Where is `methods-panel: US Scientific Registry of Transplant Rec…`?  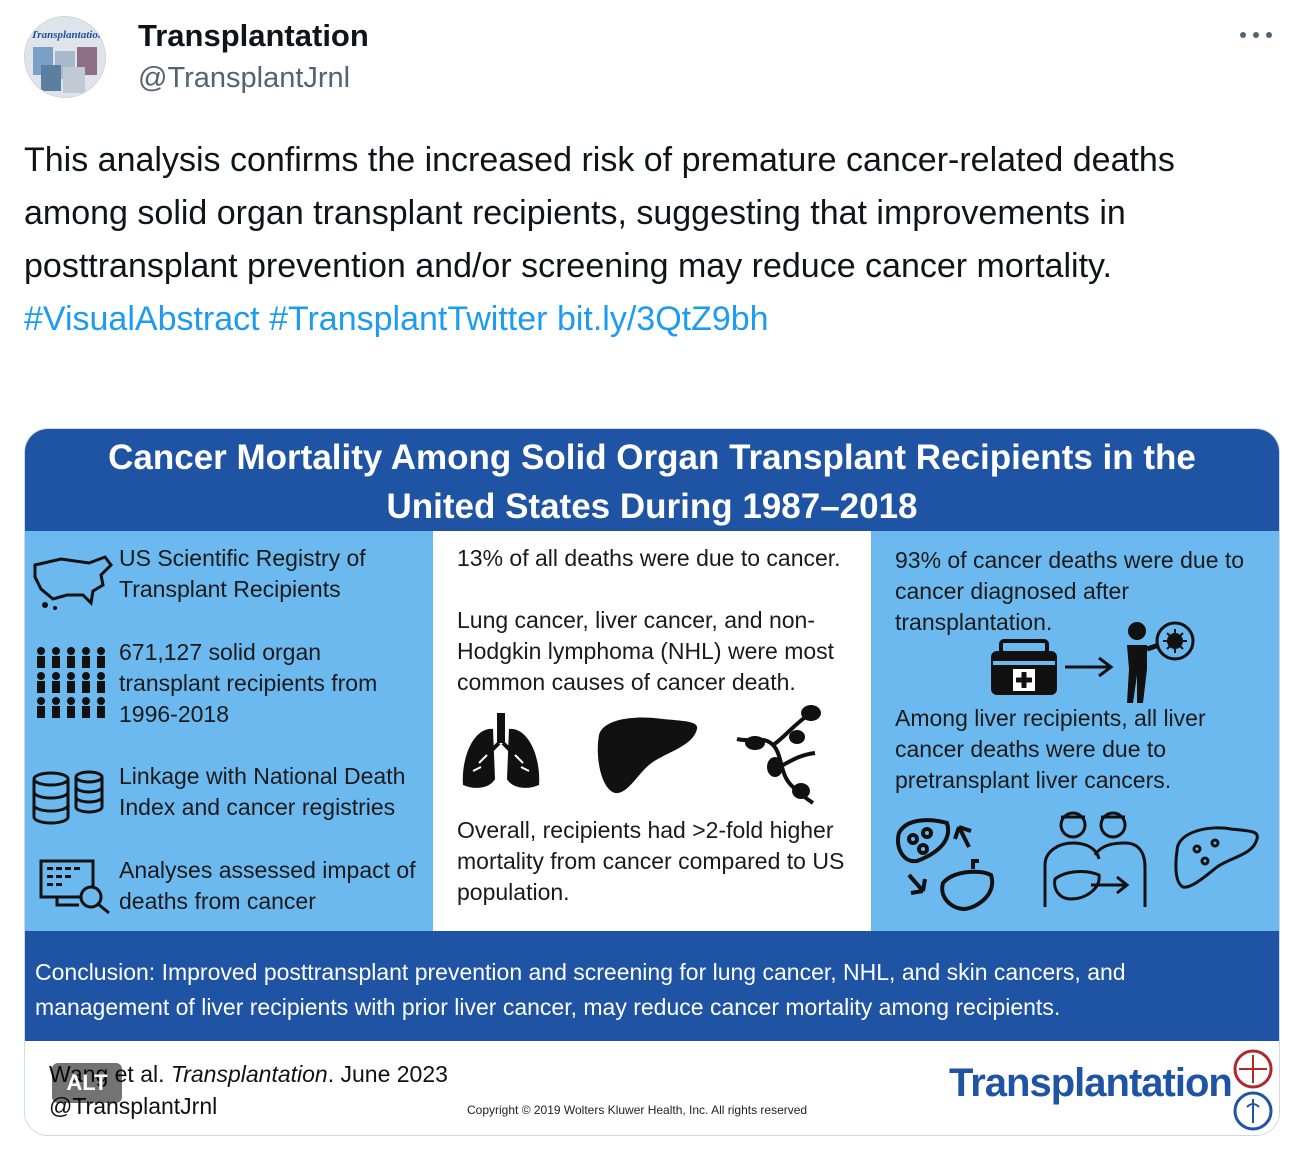
methods-panel: US Scientific Registry of Transplant Rec… is located at coordinates (229, 731).